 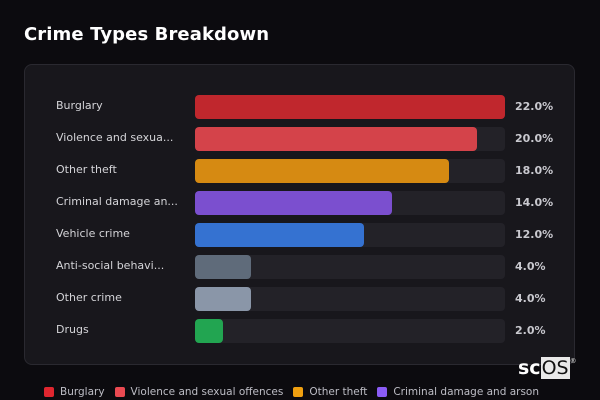 I want to click on bar-row: Other crime 4.0%, so click(x=299, y=299).